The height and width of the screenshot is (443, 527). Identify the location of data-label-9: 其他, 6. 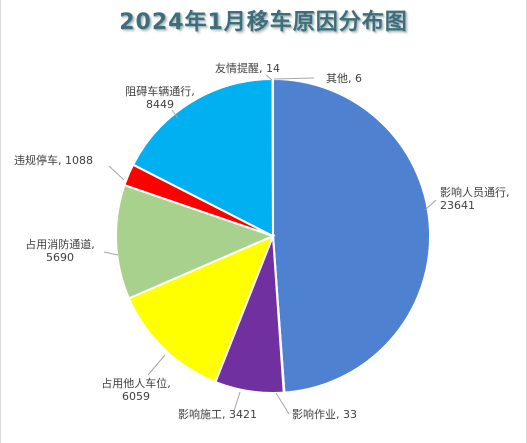
(344, 78).